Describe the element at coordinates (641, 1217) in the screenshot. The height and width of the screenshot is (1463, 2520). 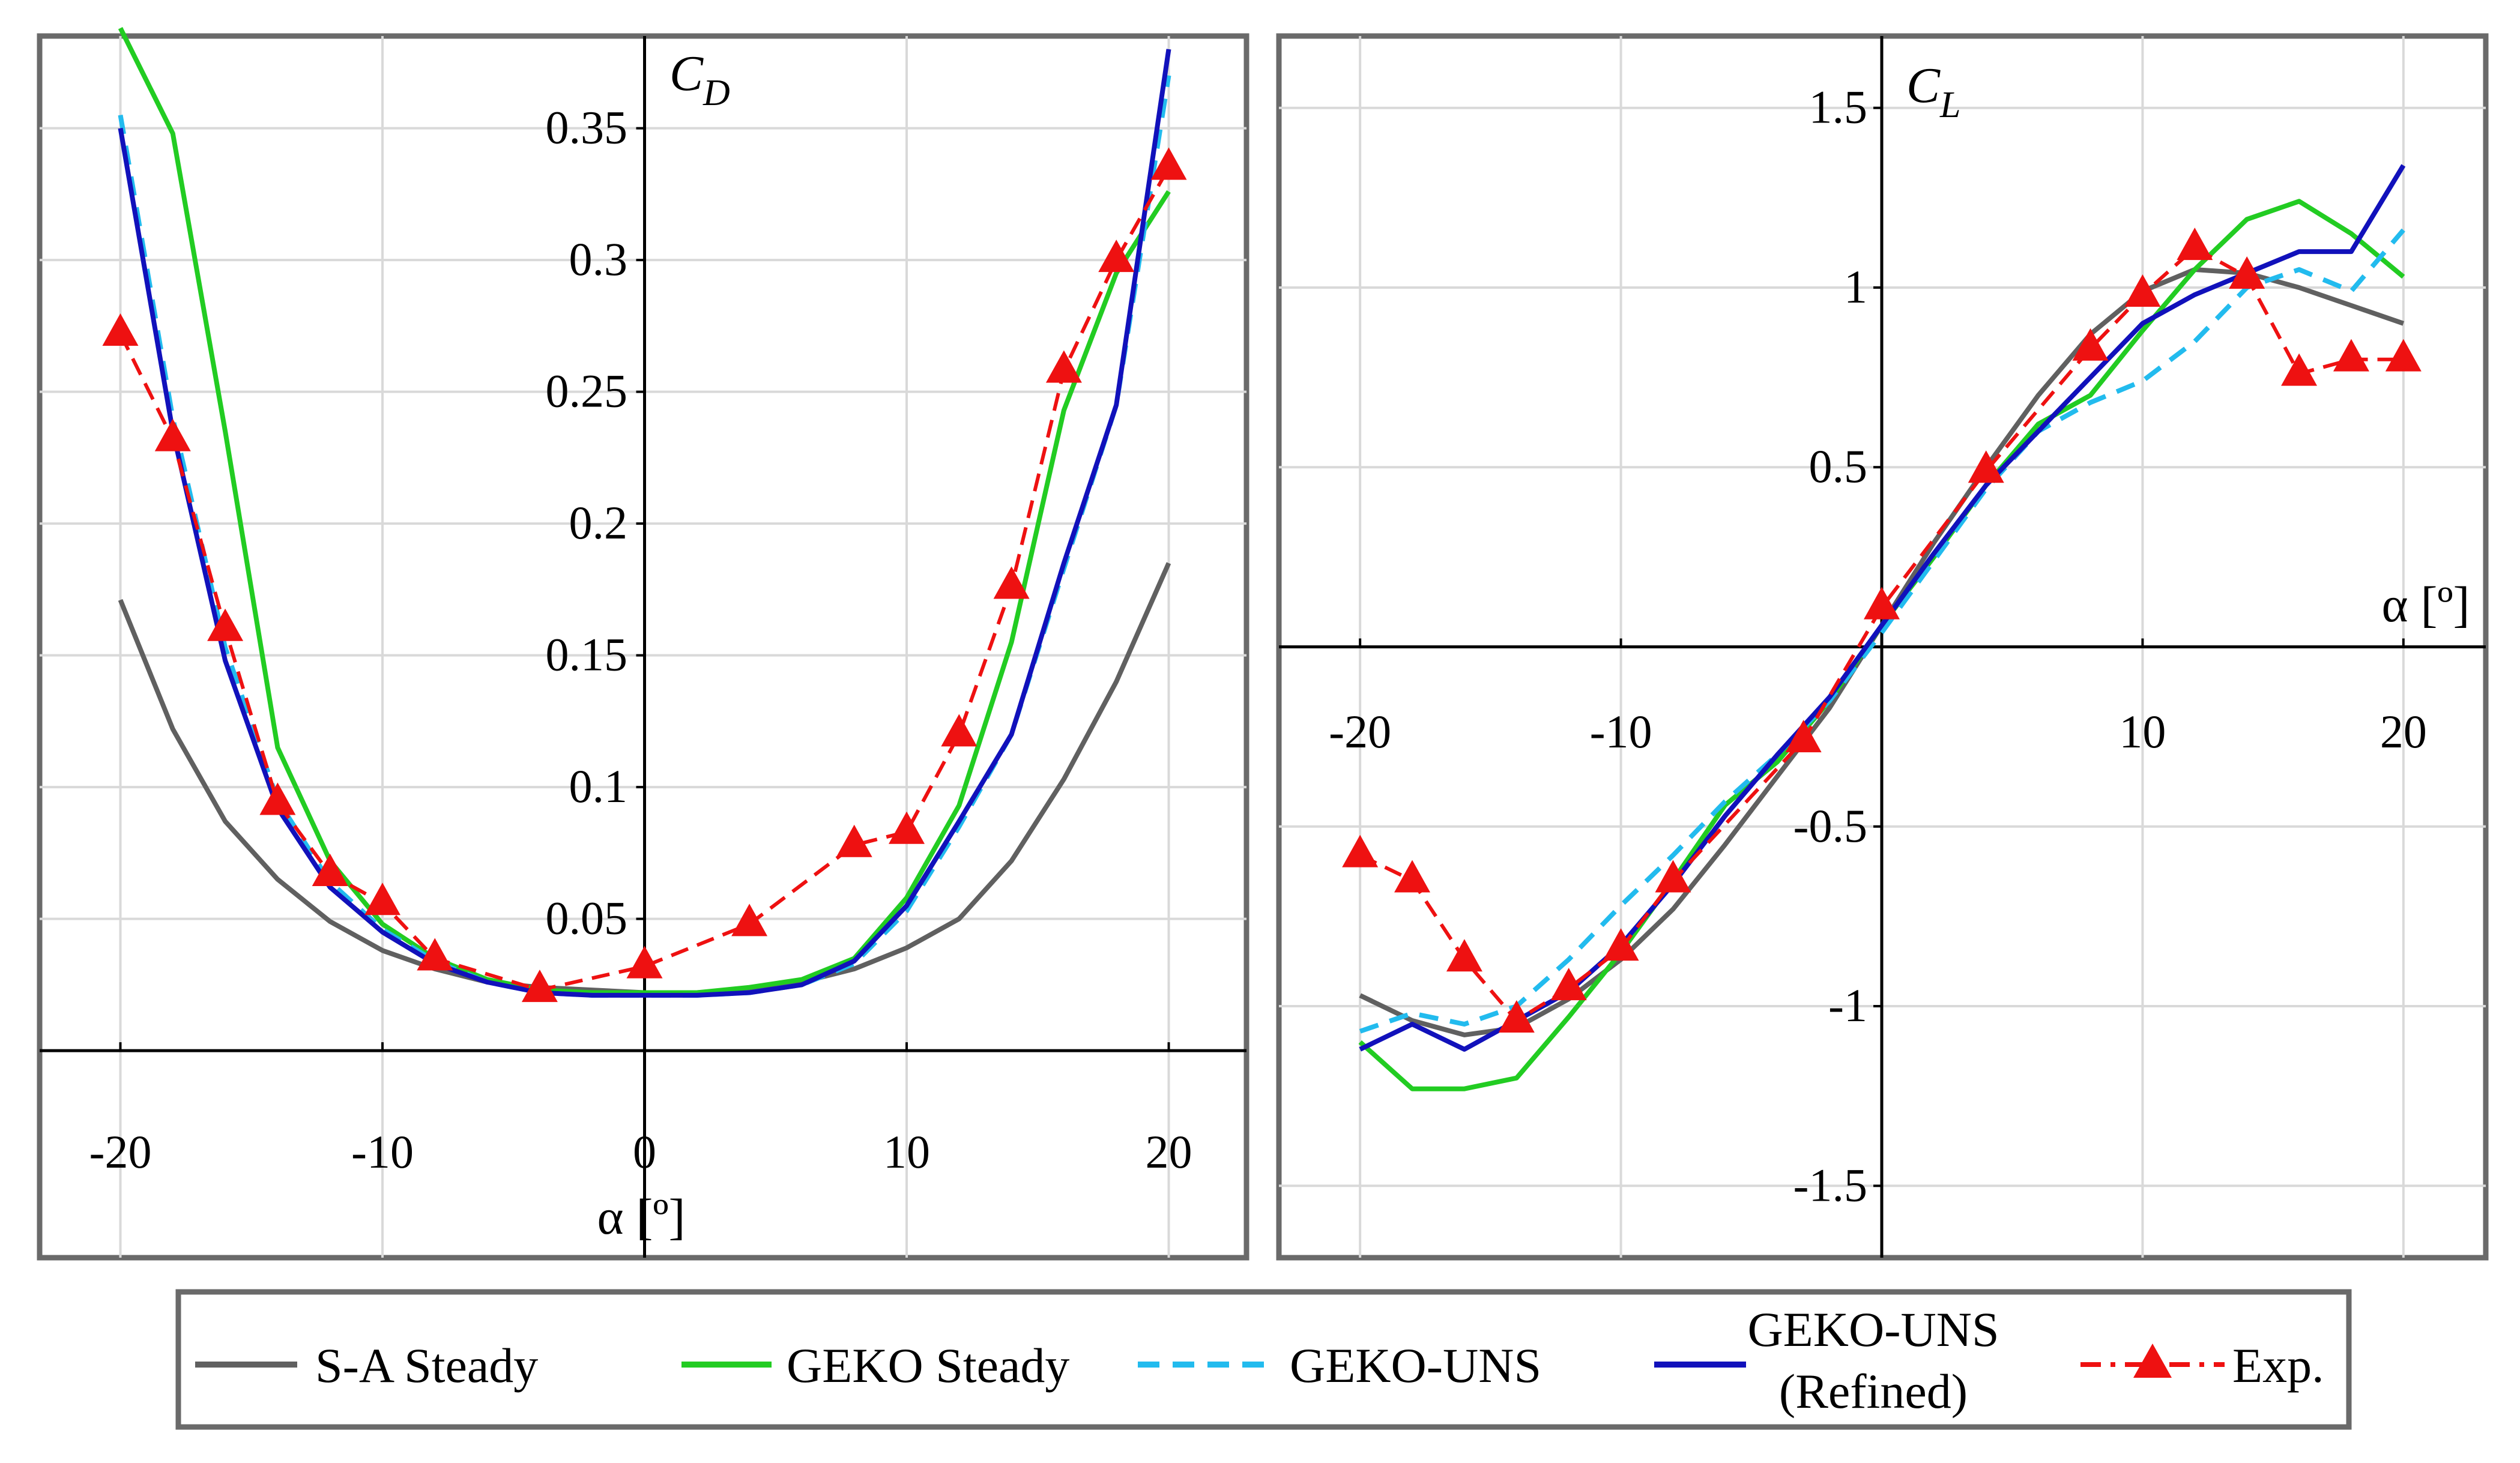
I see `drag-chart-x-axis-title: α [º]` at that location.